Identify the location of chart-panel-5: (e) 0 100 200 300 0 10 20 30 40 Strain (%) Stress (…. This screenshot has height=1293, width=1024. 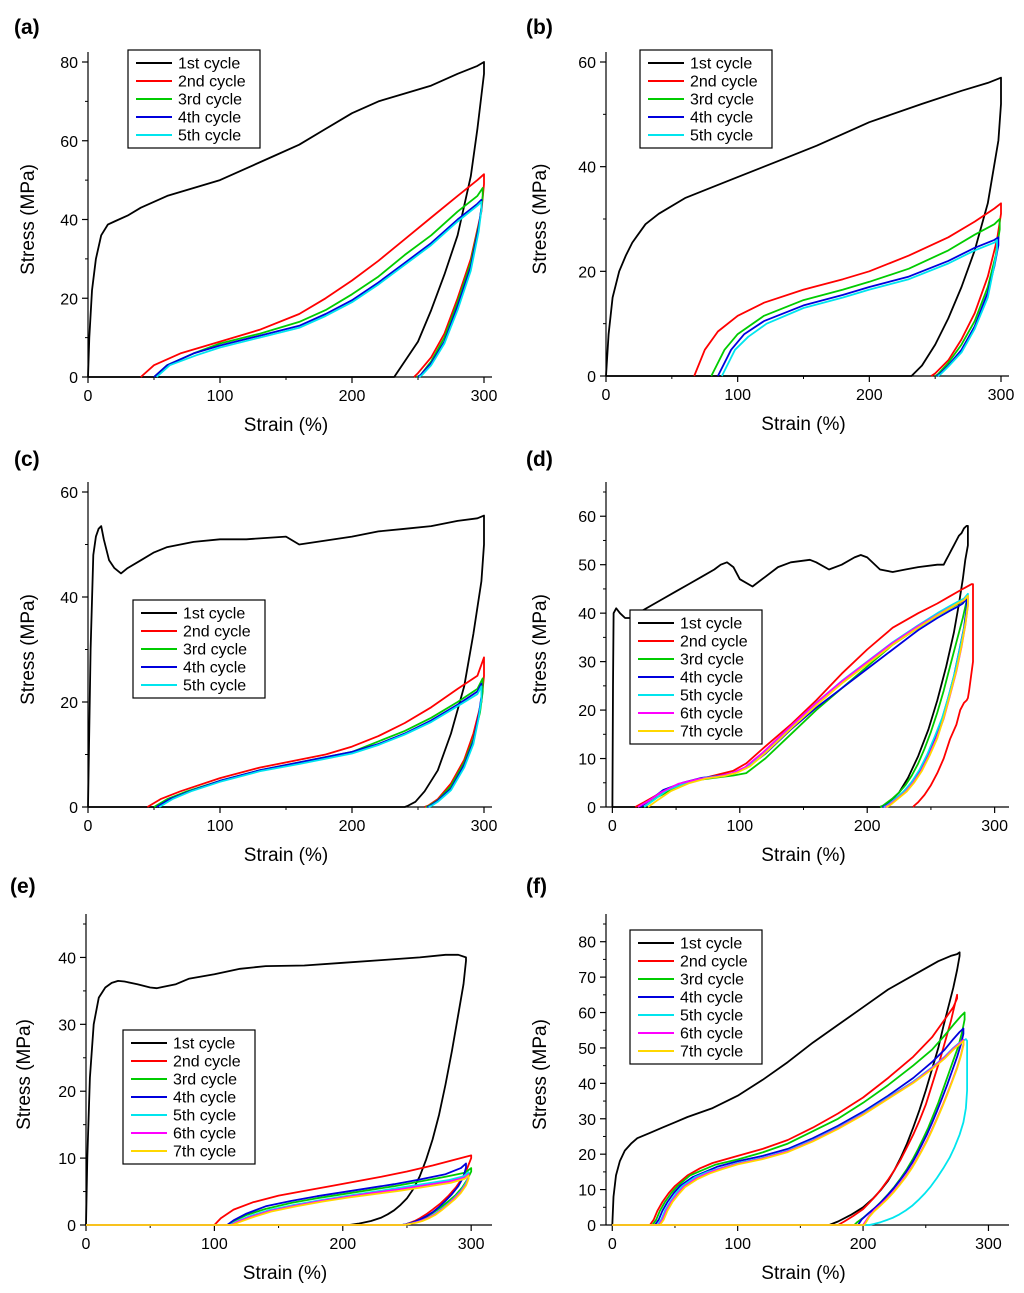
(251, 1079).